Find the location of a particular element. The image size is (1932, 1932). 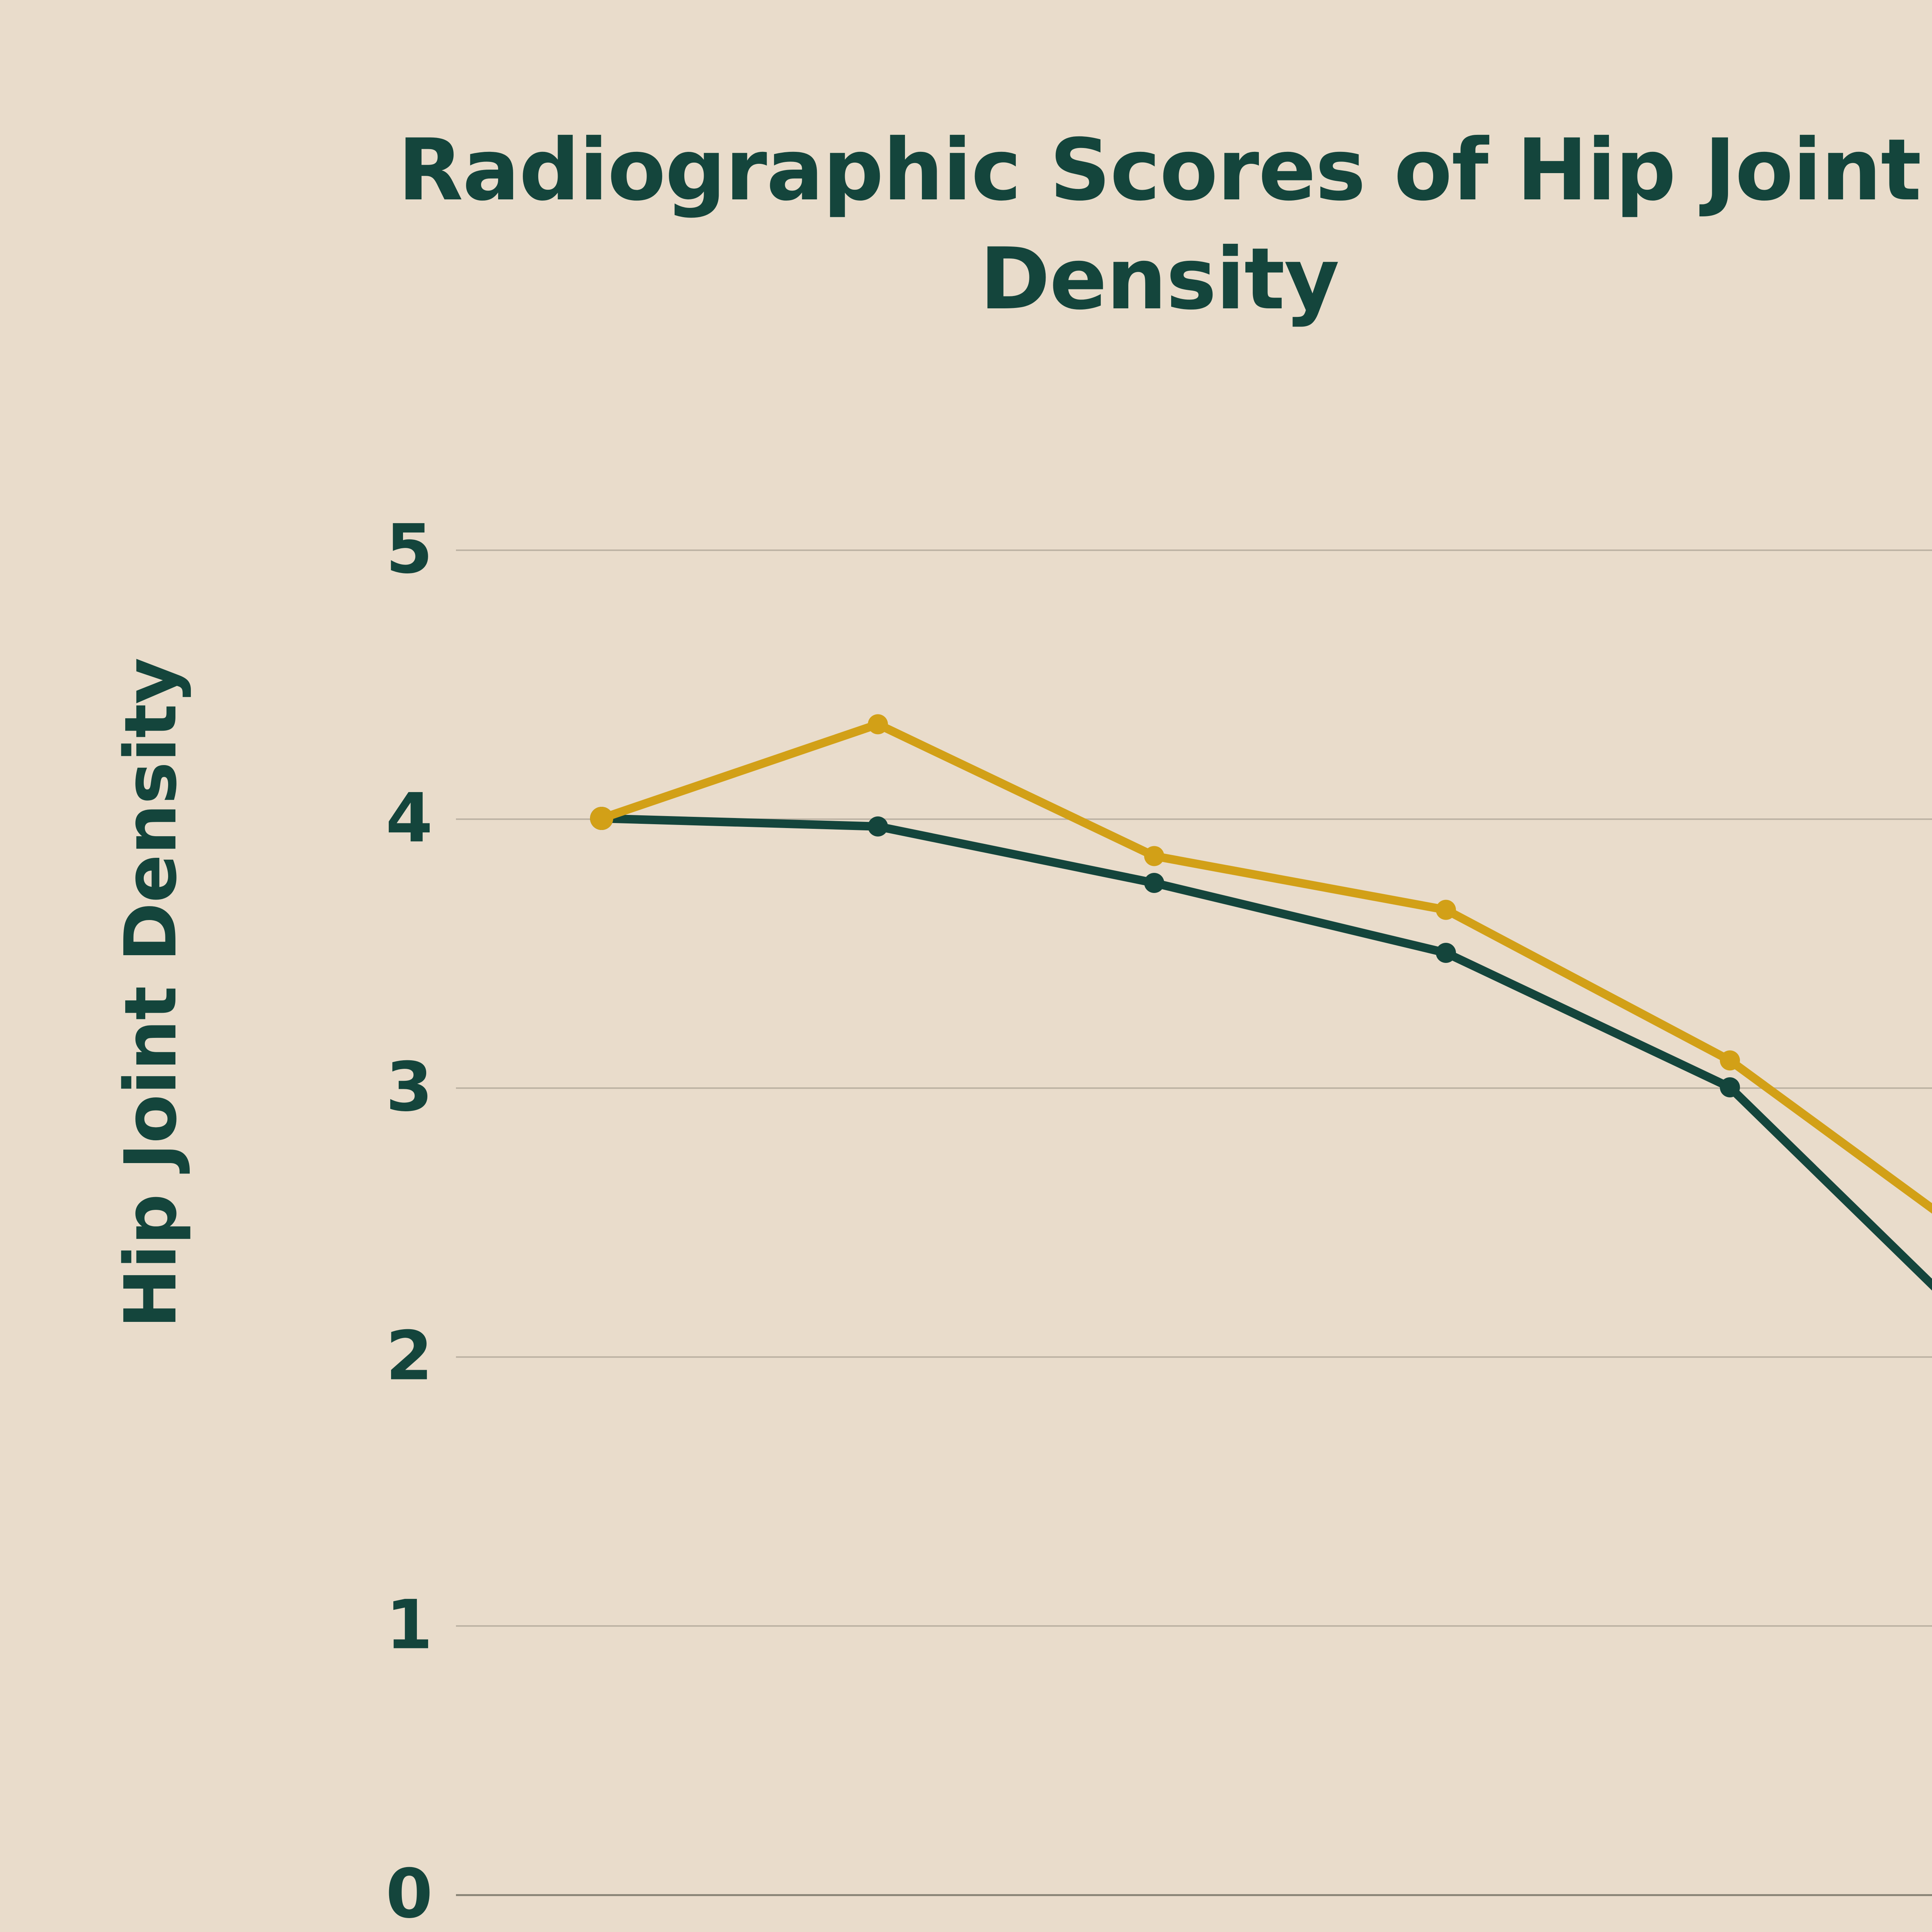

y-tick-label-5: 5 is located at coordinates (410, 549).